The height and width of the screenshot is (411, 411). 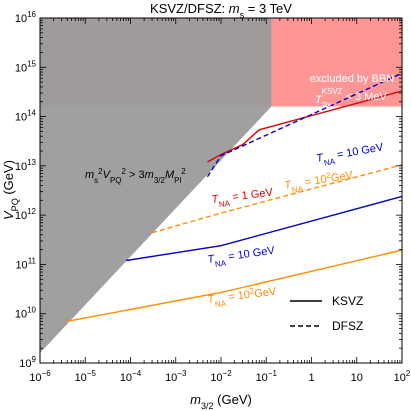 I want to click on y-tick-label: 1014, so click(x=26, y=116).